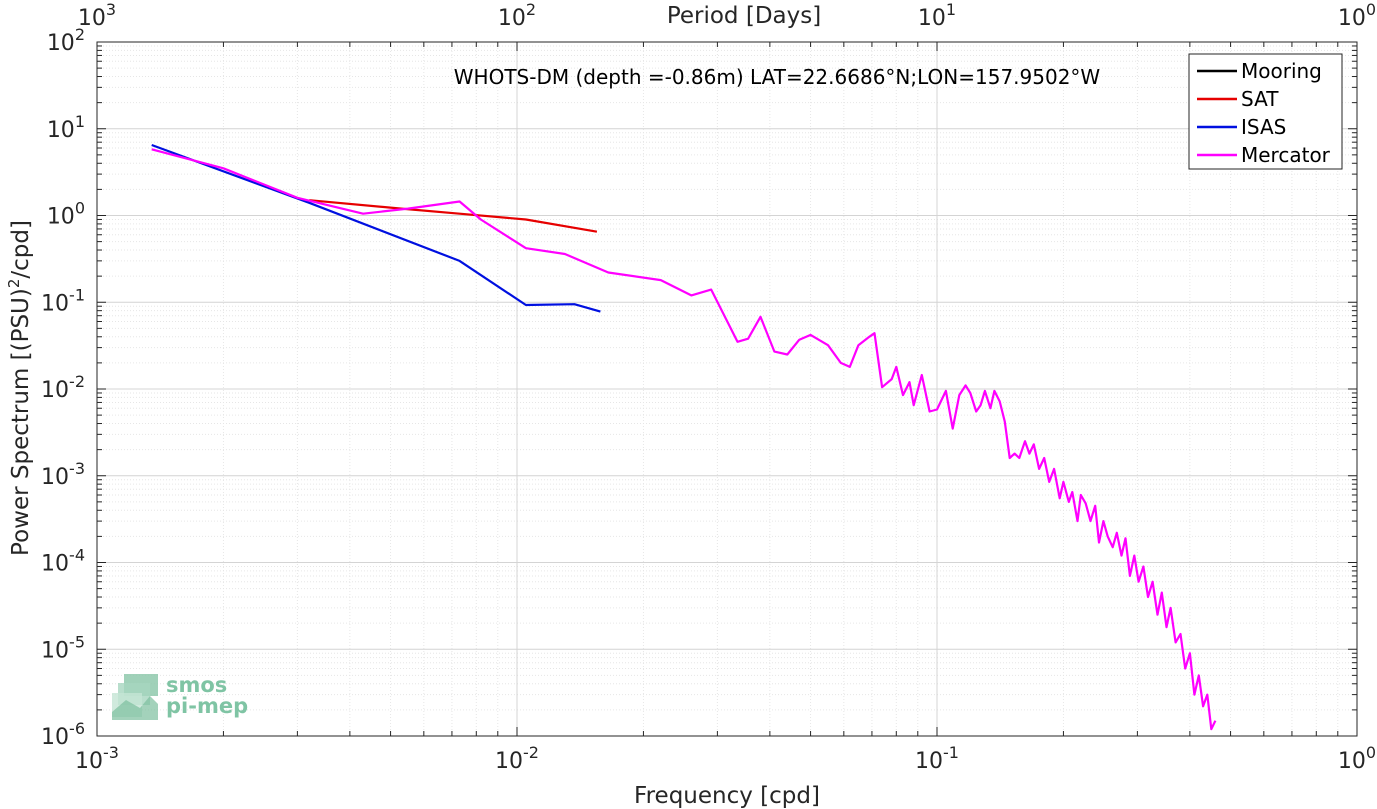 The width and height of the screenshot is (1377, 809). Describe the element at coordinates (453, 216) in the screenshot. I see `series-line-sat` at that location.